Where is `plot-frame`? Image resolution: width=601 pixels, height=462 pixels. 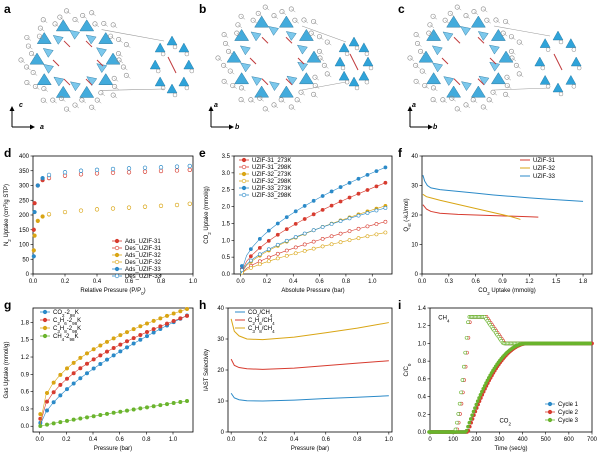 plot-frame is located at coordinates (507, 215).